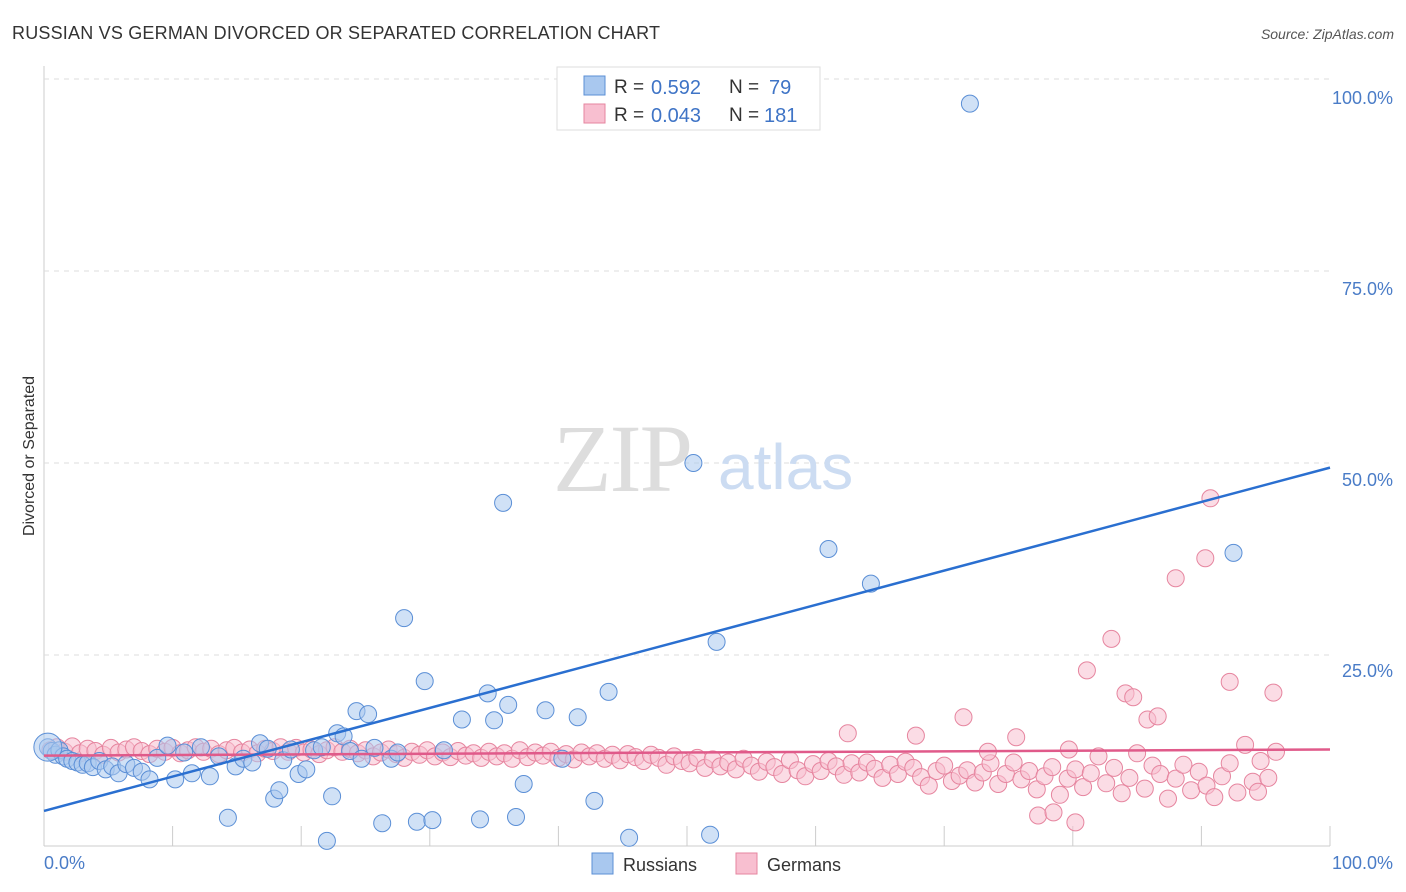 The height and width of the screenshot is (892, 1406). Describe the element at coordinates (716, 863) in the screenshot. I see `series-legend: Russians Germans` at that location.